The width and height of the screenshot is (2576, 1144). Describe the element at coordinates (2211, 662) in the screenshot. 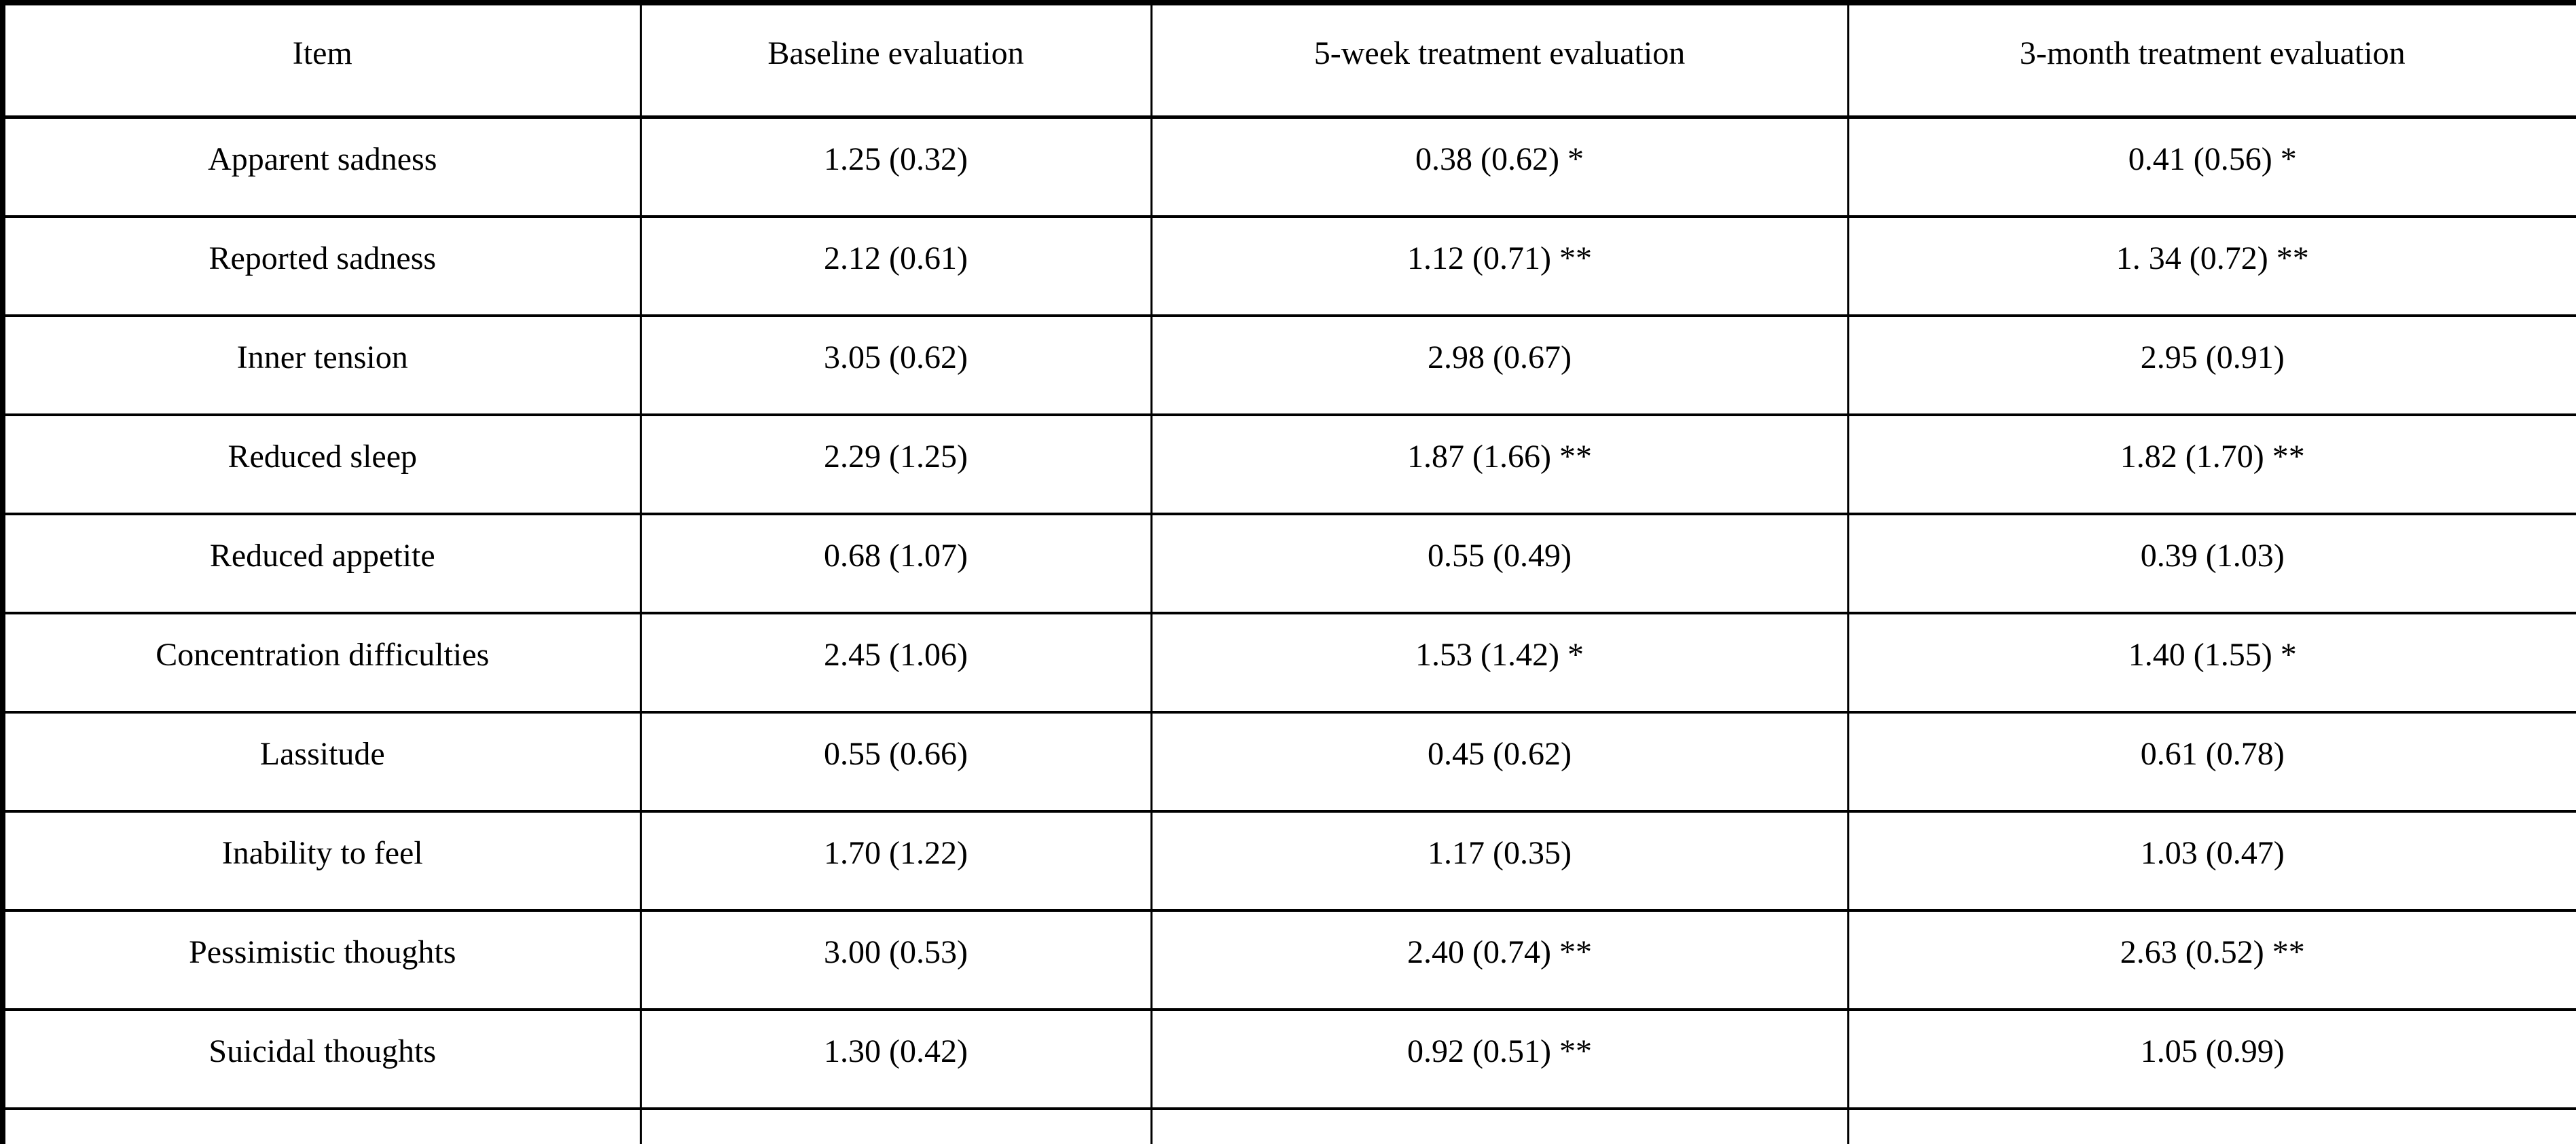

I see `cell-3-month-evaluation: 1.40 (1.55) *` at that location.